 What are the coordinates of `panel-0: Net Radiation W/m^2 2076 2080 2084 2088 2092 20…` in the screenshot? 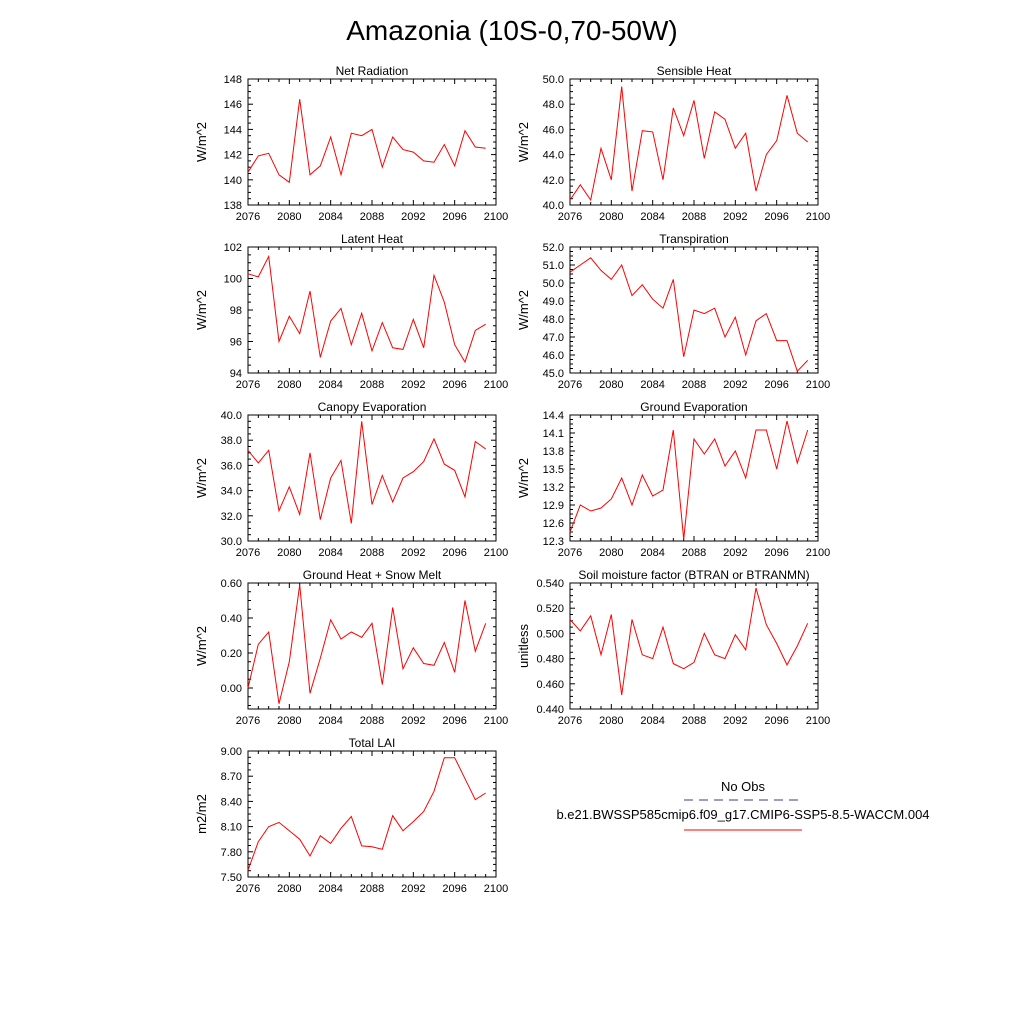 It's located at (351, 143).